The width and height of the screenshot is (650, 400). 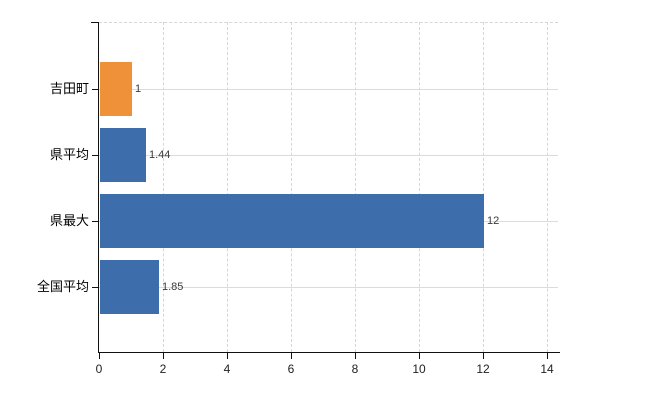 What do you see at coordinates (483, 369) in the screenshot?
I see `x-axis-tick-label: 12` at bounding box center [483, 369].